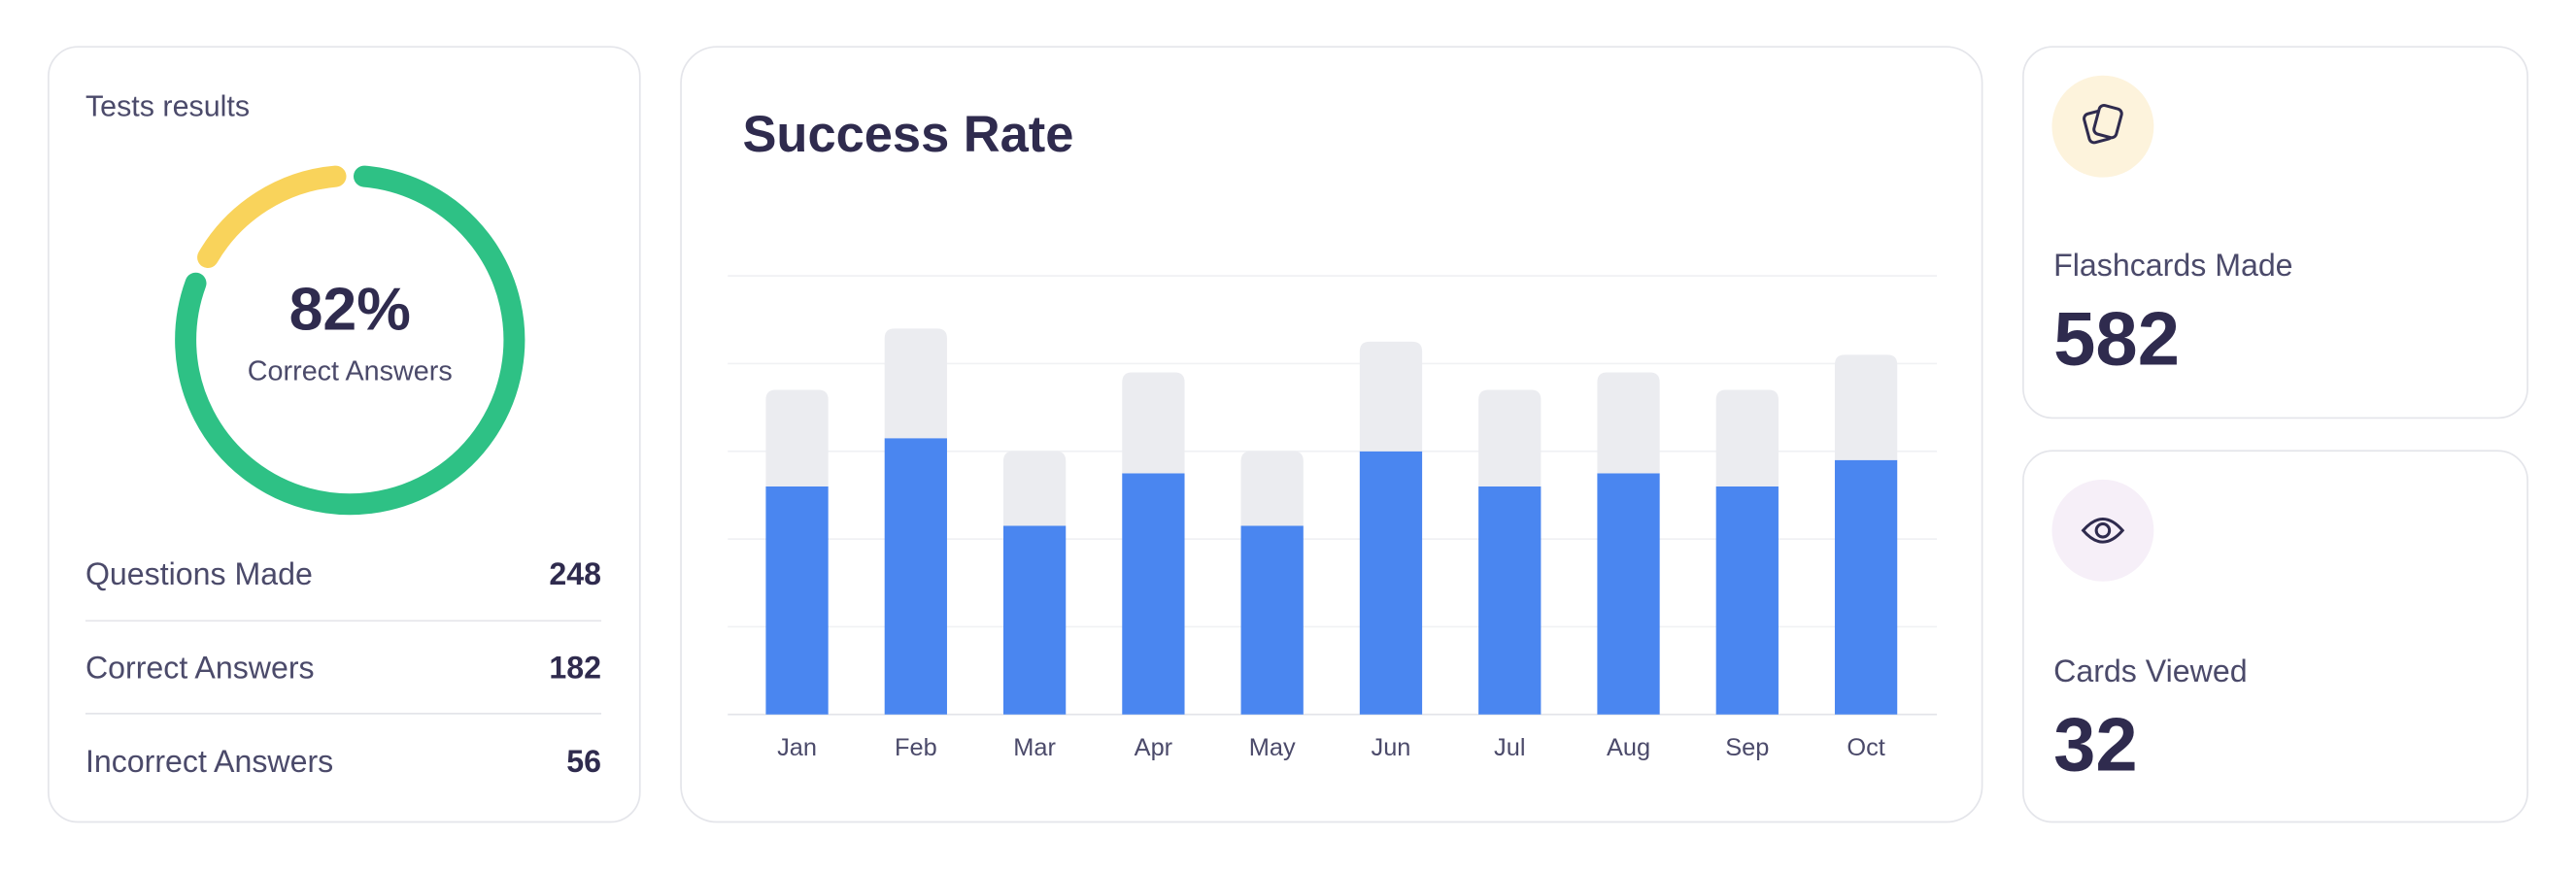  I want to click on stat-label: Cards Viewed, so click(2150, 671).